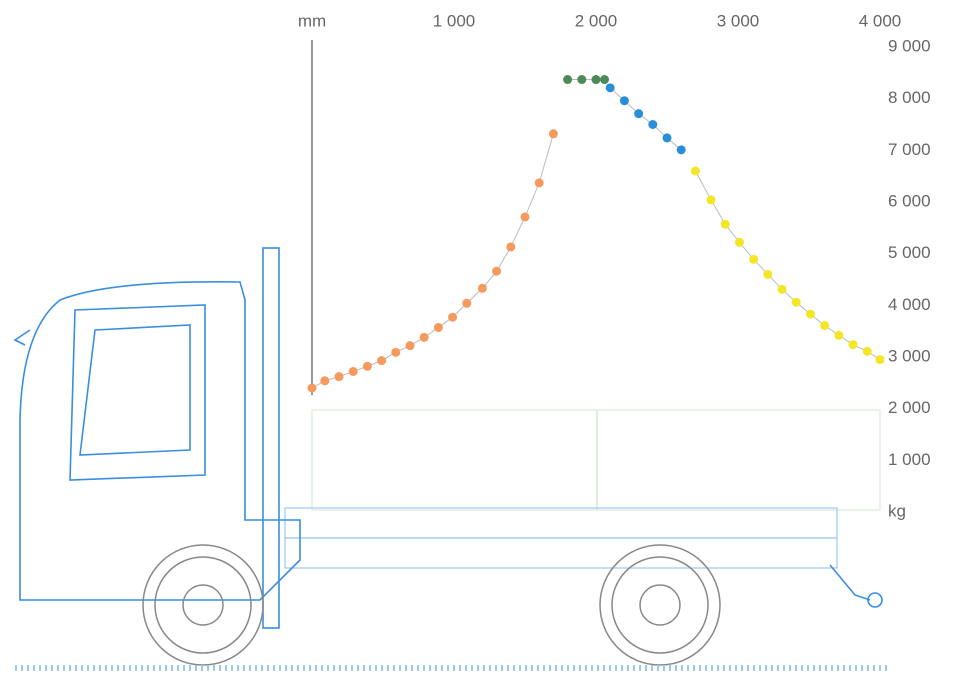 The height and width of the screenshot is (680, 956). Describe the element at coordinates (897, 510) in the screenshot. I see `y-tick-label: kg` at that location.